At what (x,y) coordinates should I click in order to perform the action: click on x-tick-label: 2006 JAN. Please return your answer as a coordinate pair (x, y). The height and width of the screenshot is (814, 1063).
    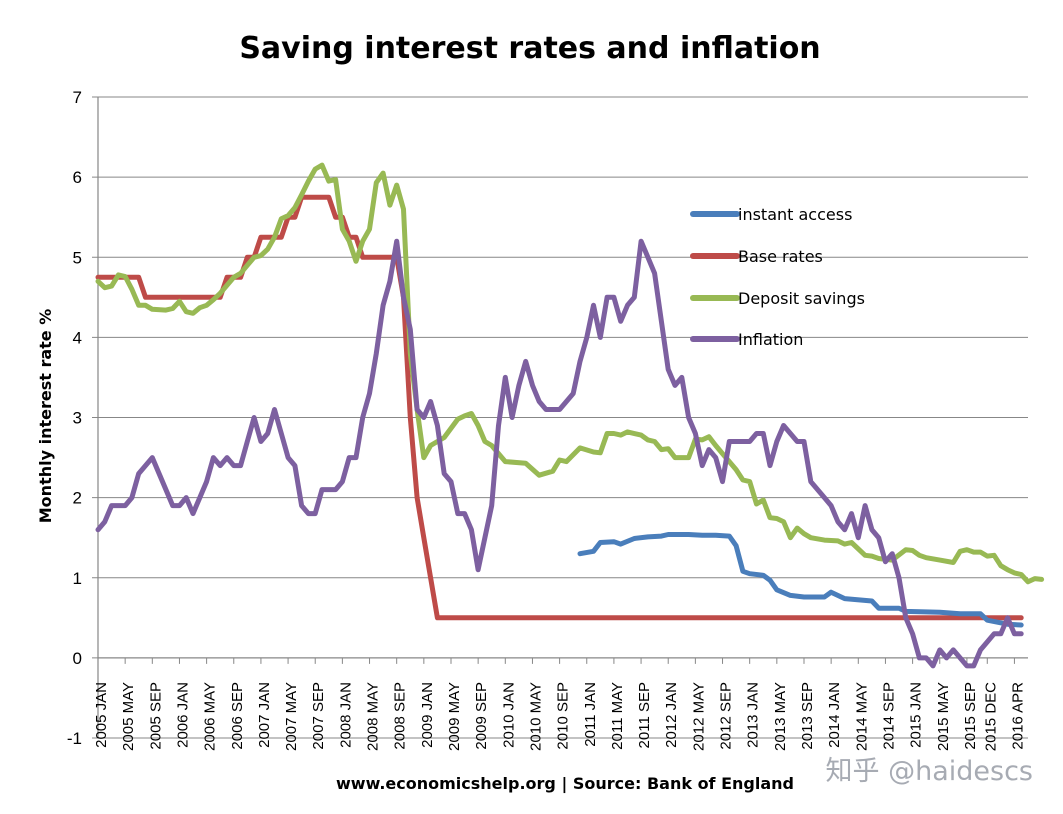
    Looking at the image, I should click on (182, 715).